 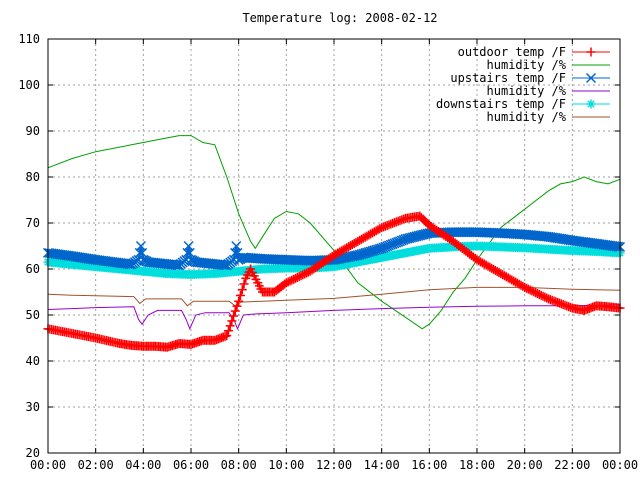 What do you see at coordinates (339, 18) in the screenshot?
I see `chart-title: Temperature log: 2008-02-12` at bounding box center [339, 18].